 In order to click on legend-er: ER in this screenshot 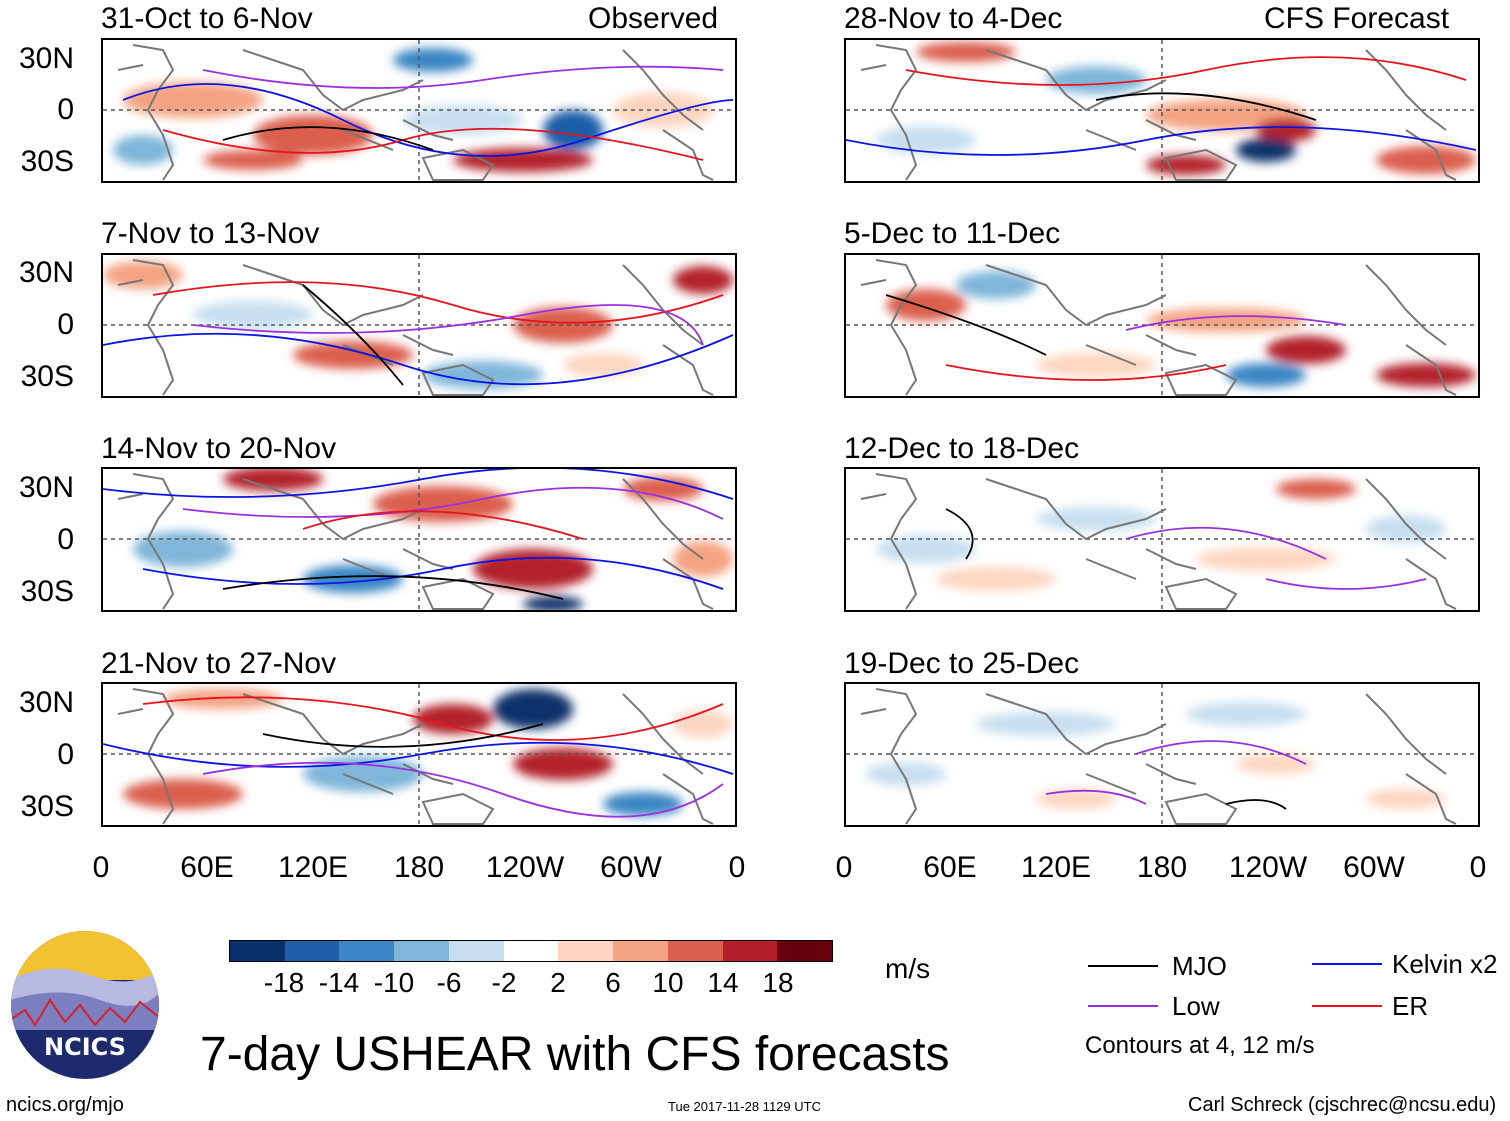, I will do `click(1410, 1006)`.